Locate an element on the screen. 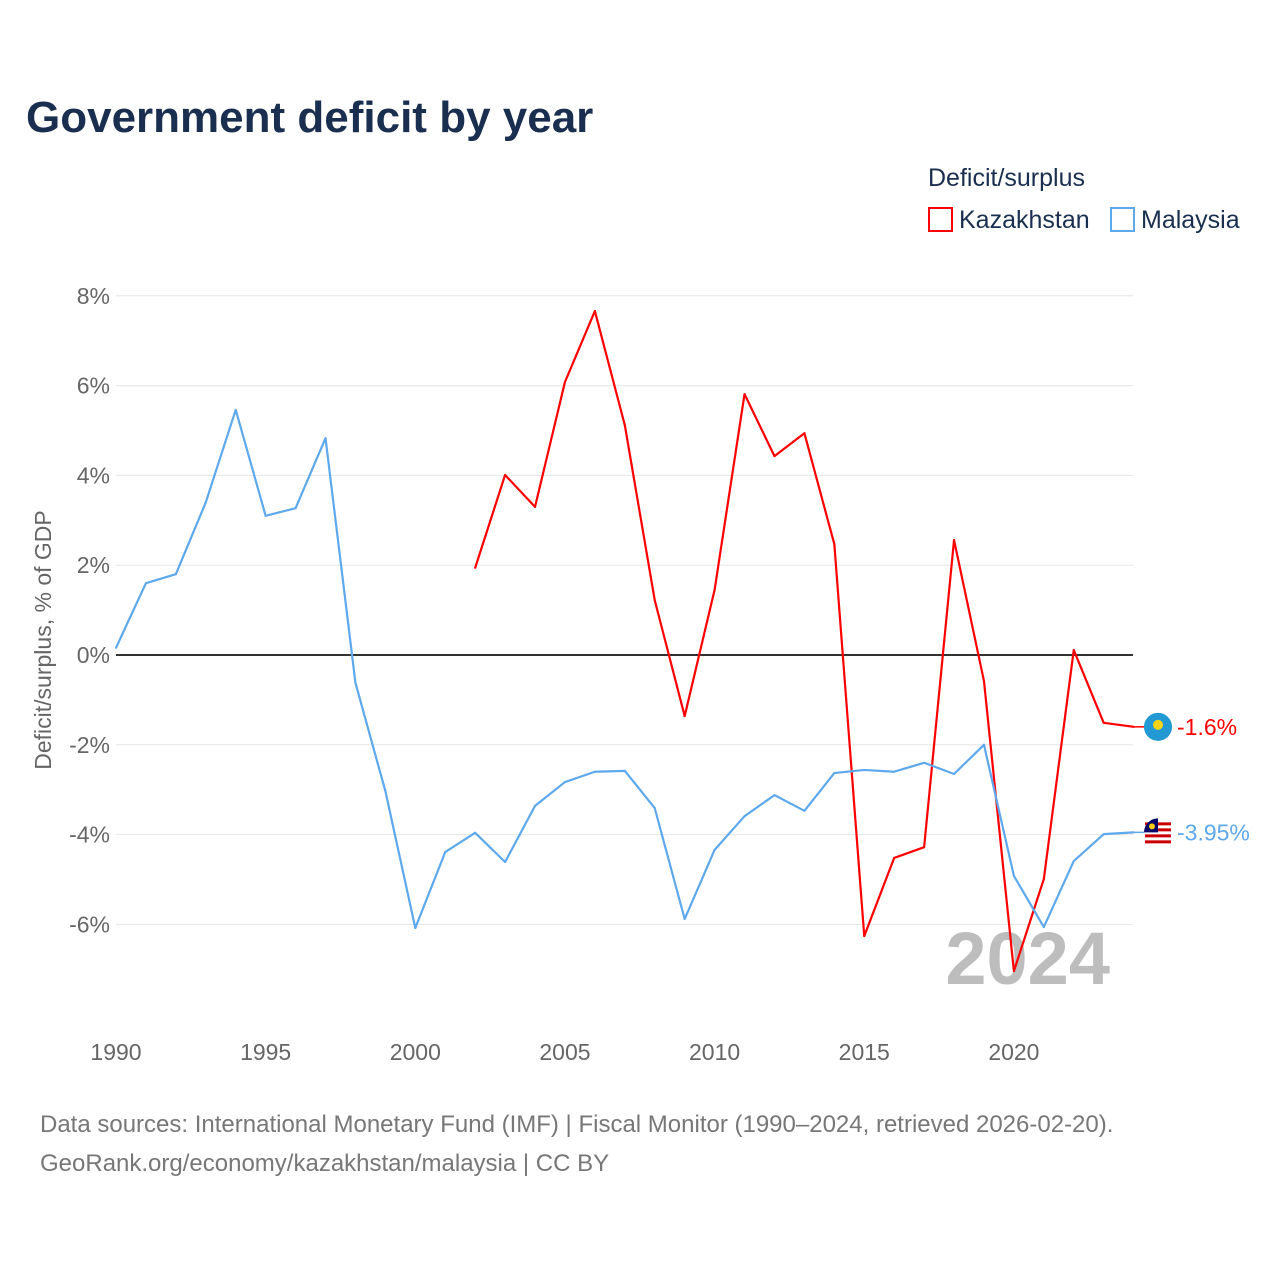 This screenshot has width=1280, height=1280. flag-sun is located at coordinates (1158, 724).